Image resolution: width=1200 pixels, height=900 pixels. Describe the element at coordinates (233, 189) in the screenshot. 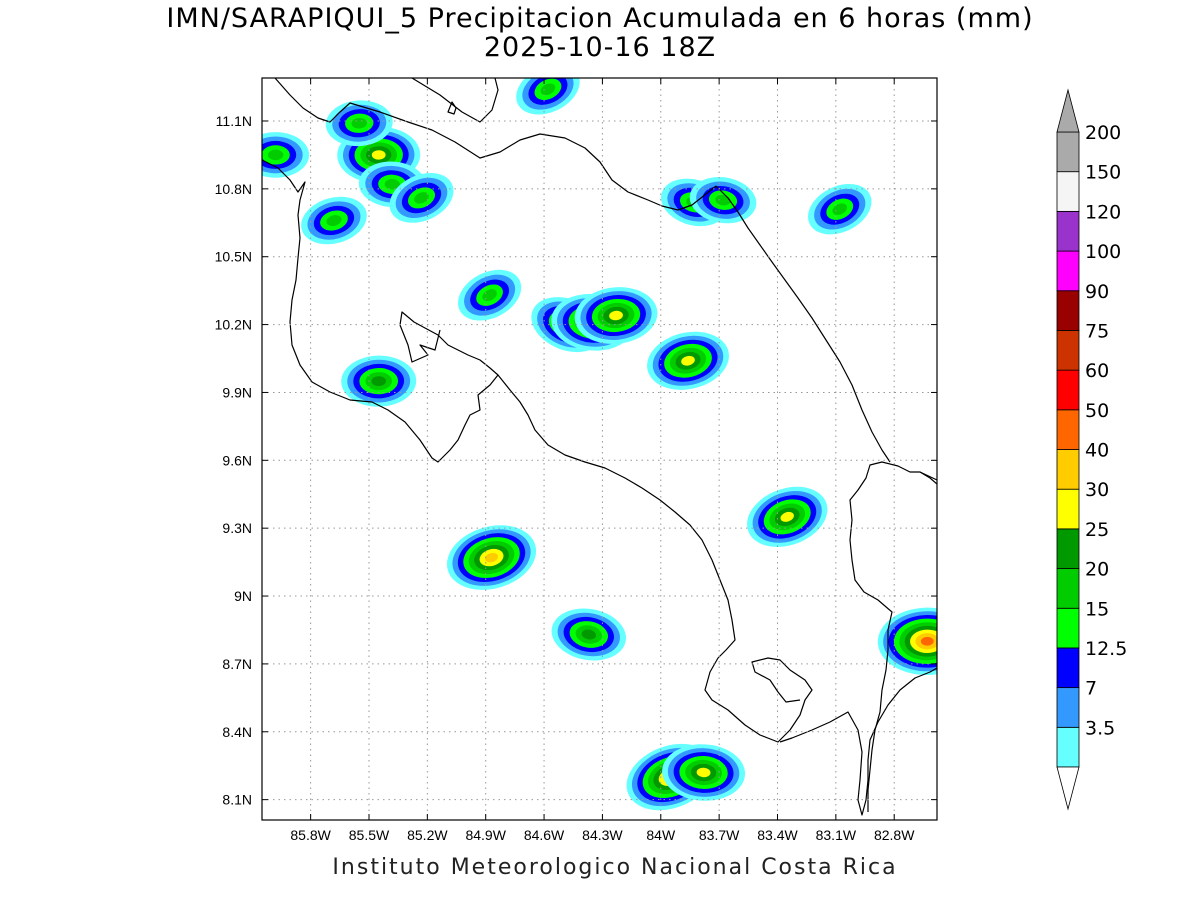

I see `lat-tick-label: 10.8N` at that location.